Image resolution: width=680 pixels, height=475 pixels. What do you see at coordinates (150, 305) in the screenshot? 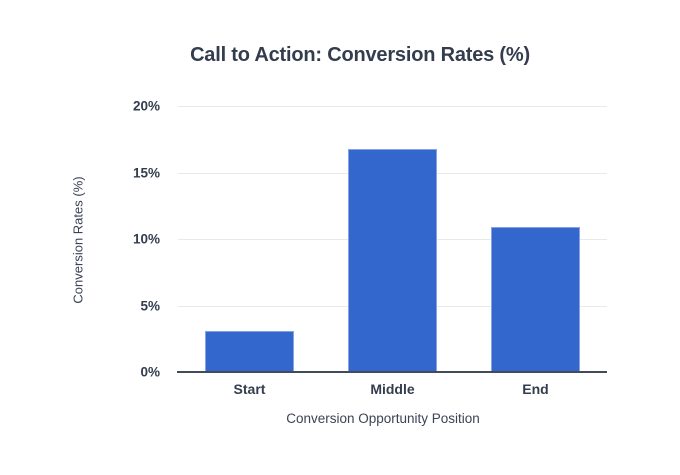
I see `y-tick-label-5: 5%` at bounding box center [150, 305].